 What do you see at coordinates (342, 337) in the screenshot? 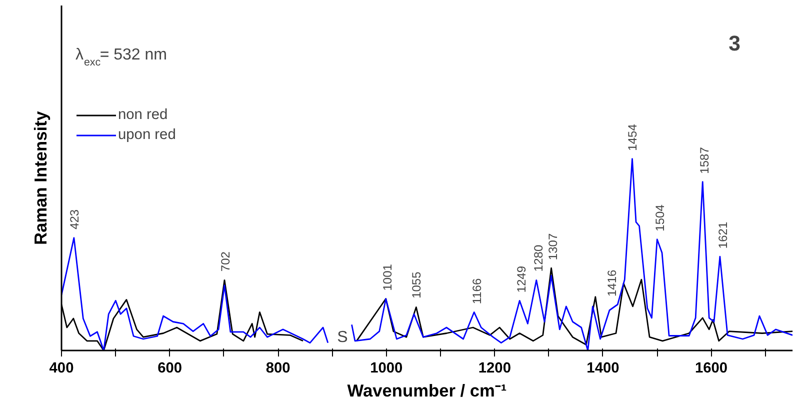
I see `annotation: S` at bounding box center [342, 337].